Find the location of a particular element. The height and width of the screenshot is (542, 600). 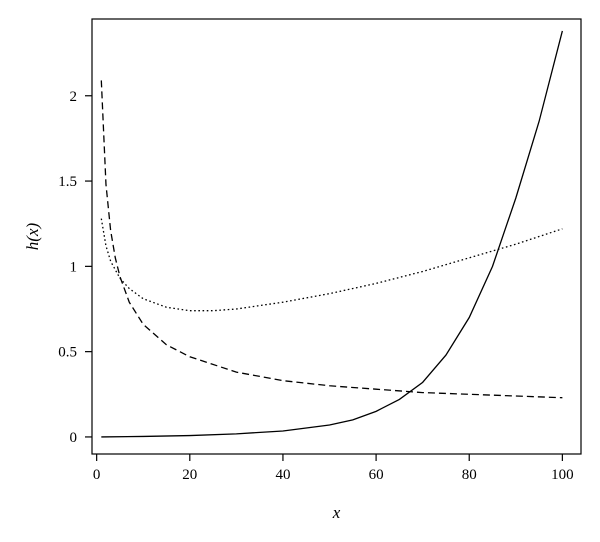

y-axis-ticks: 0 0.5 1 1.5 2 is located at coordinates (75, 267).